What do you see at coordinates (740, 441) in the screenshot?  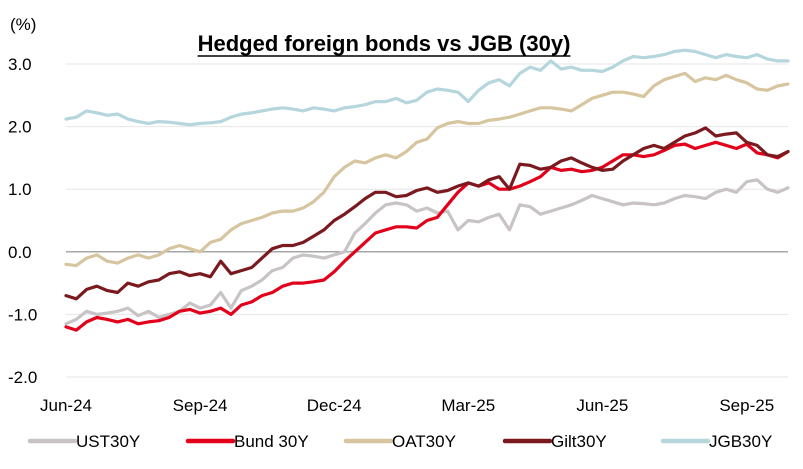 I see `legend-label-jgb30y: JGB30Y` at bounding box center [740, 441].